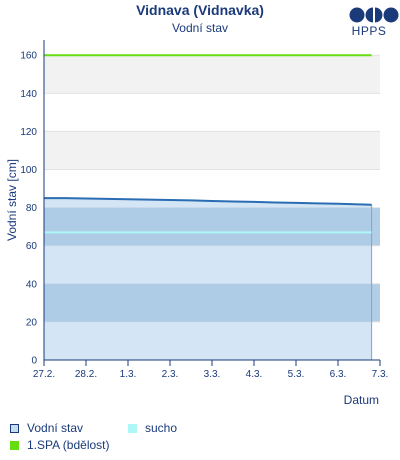 The width and height of the screenshot is (400, 460). I want to click on x-tick-label: 4.3., so click(254, 374).